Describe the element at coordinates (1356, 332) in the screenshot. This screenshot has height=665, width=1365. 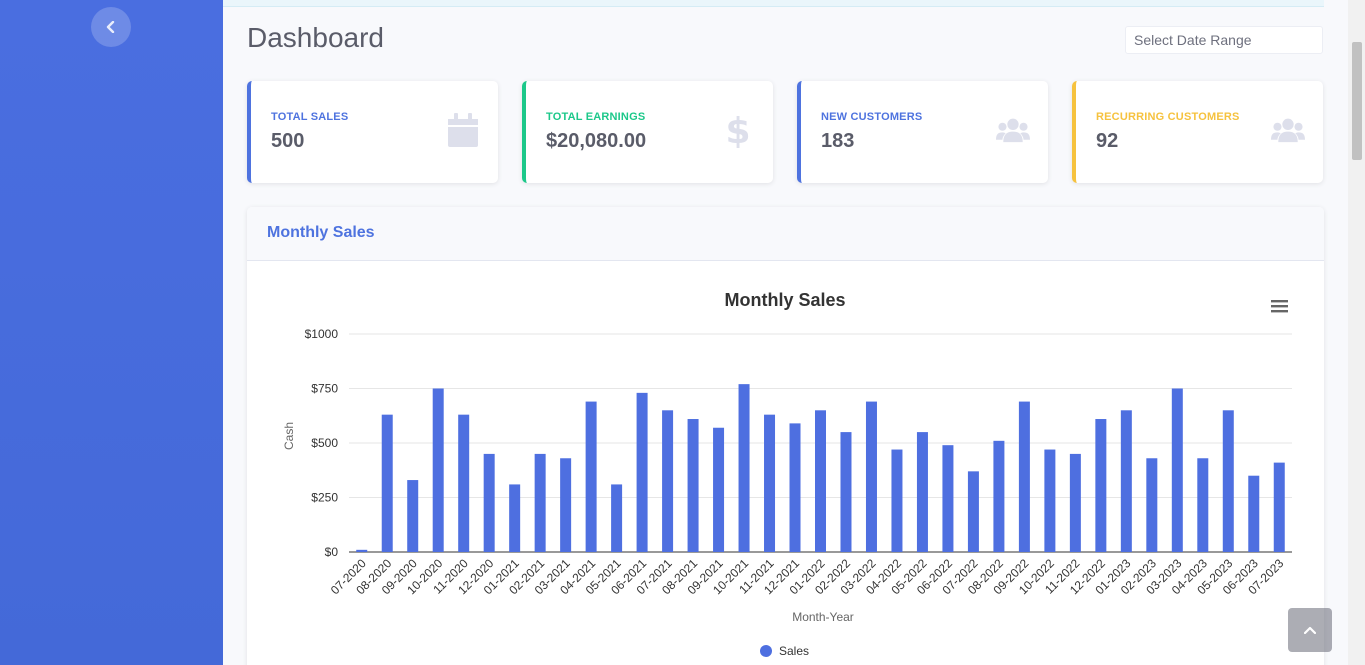
I see `scrollbar` at that location.